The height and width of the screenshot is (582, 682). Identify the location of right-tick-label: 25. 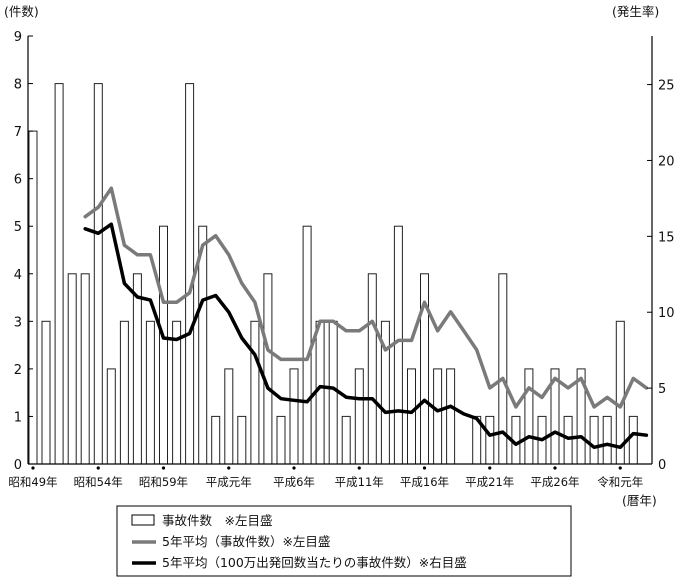
(666, 86).